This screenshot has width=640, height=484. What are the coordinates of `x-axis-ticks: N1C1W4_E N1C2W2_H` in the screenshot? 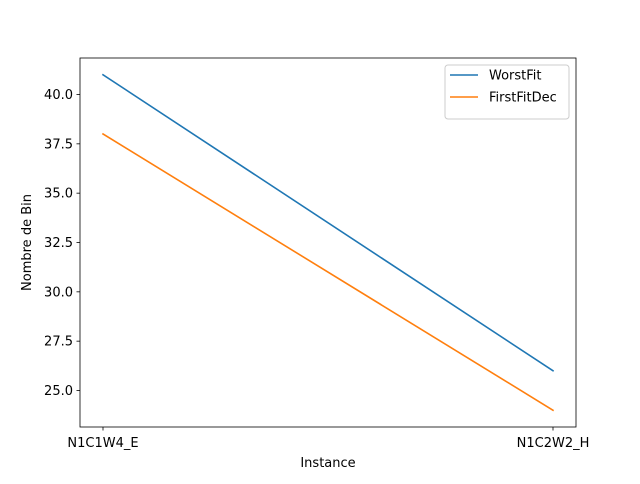 It's located at (328, 439).